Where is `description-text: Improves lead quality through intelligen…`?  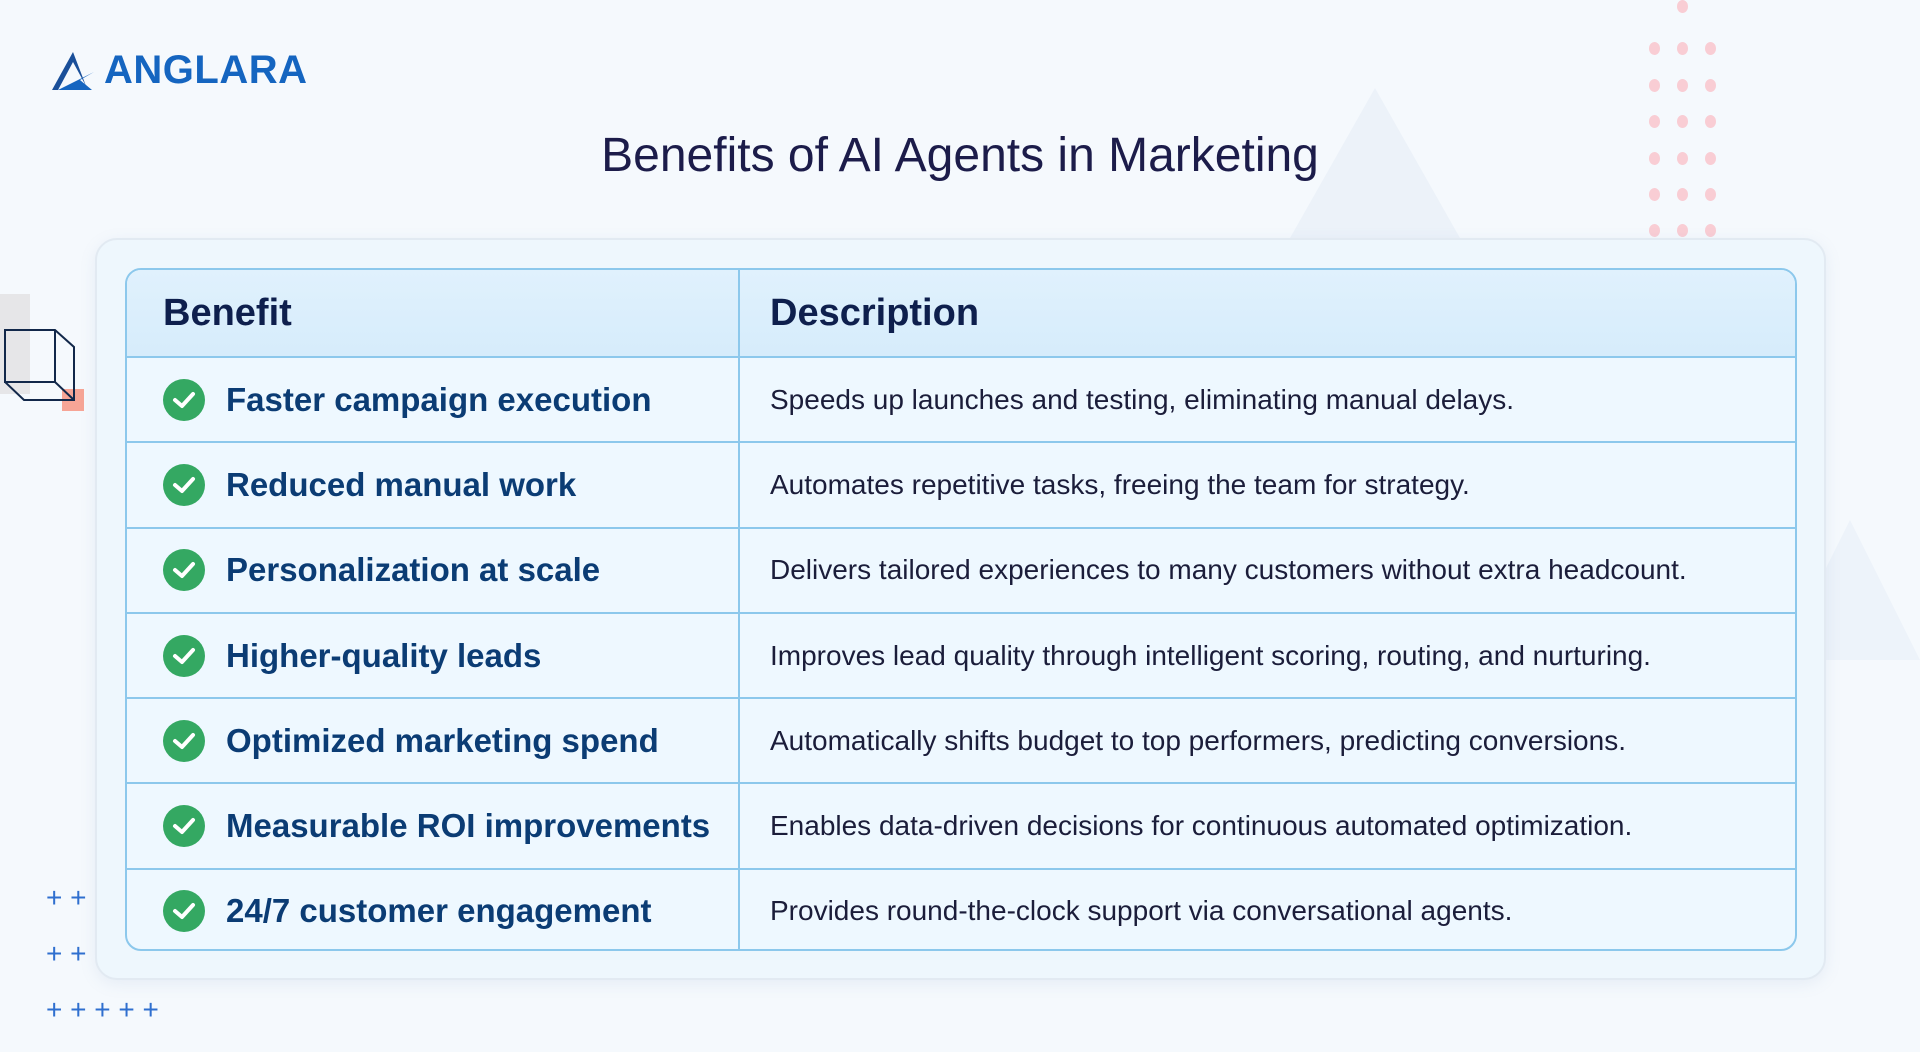 description-text: Improves lead quality through intelligen… is located at coordinates (1210, 655).